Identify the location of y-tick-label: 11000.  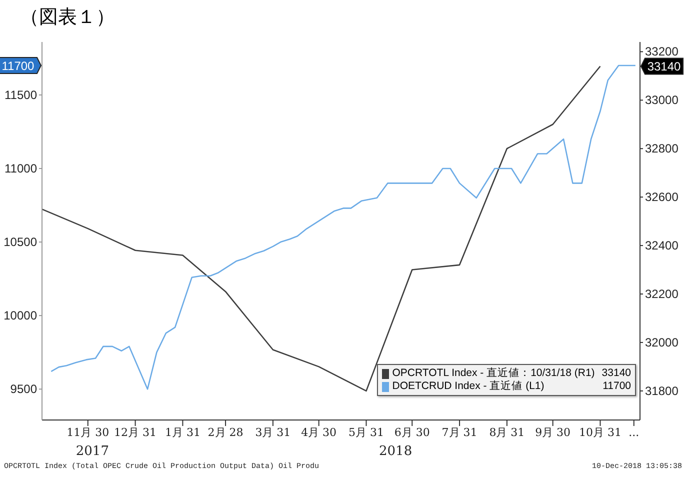
(21, 168).